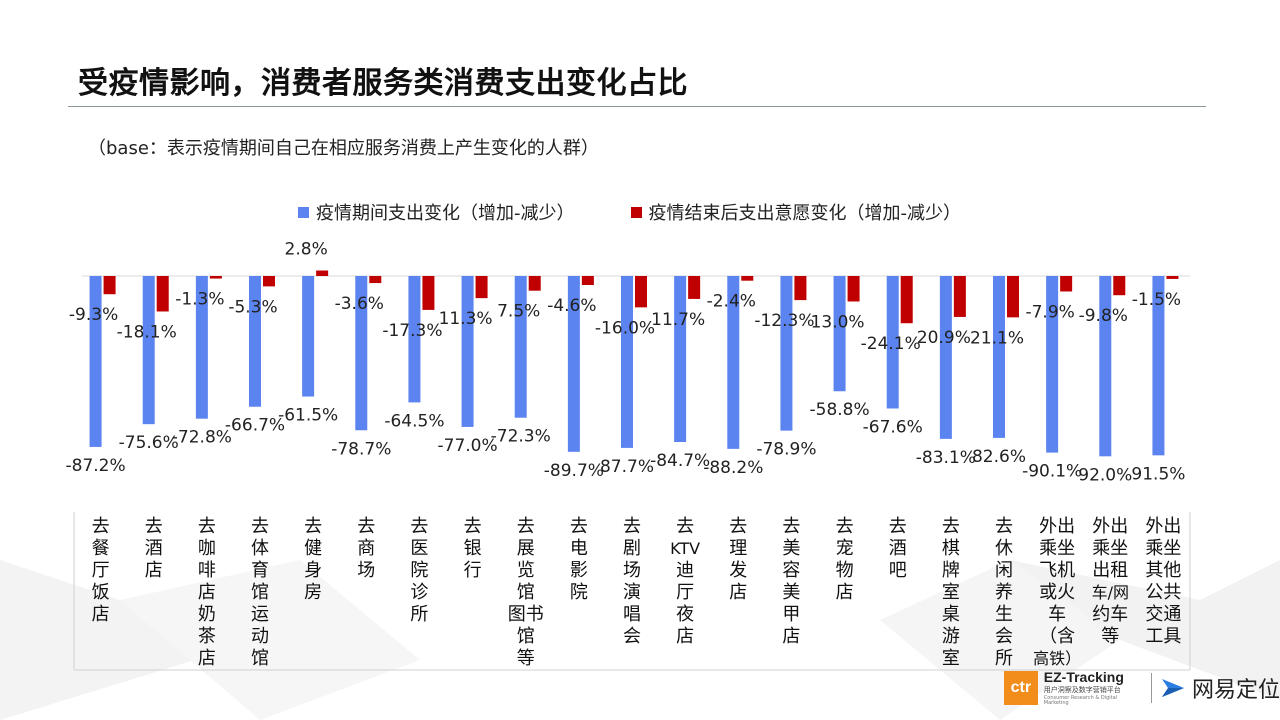 The width and height of the screenshot is (1280, 720). I want to click on category-label: 或火, so click(1057, 592).